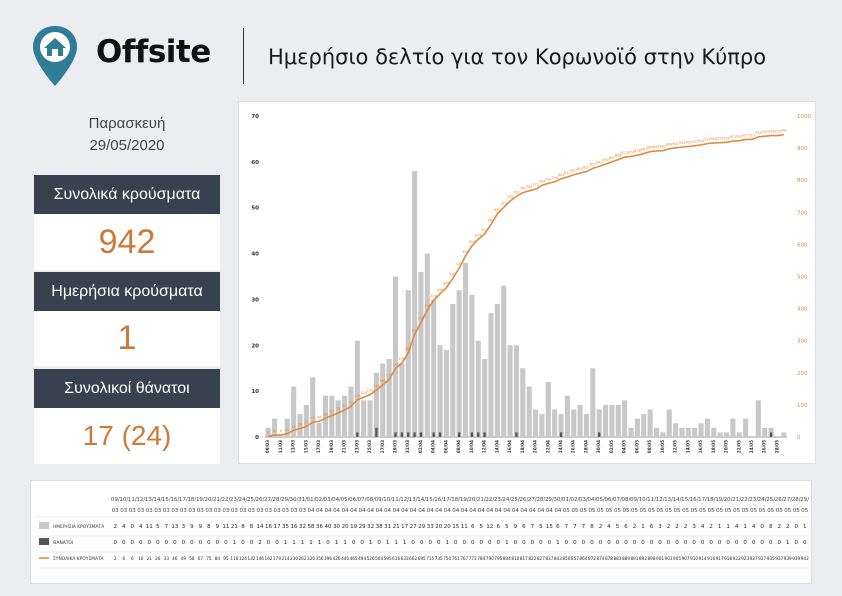  Describe the element at coordinates (726, 138) in the screenshot. I see `total-cases-data-label: 918` at that location.